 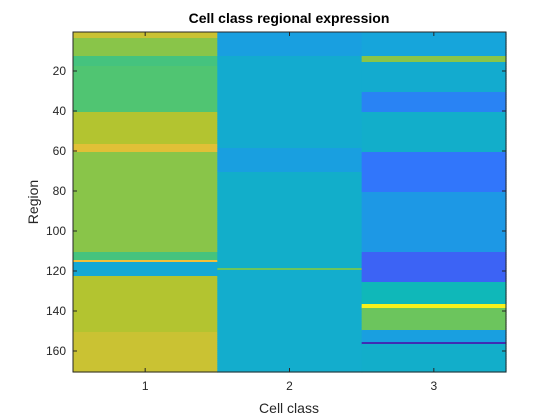 What do you see at coordinates (289, 386) in the screenshot?
I see `x-tick-label: 2` at bounding box center [289, 386].